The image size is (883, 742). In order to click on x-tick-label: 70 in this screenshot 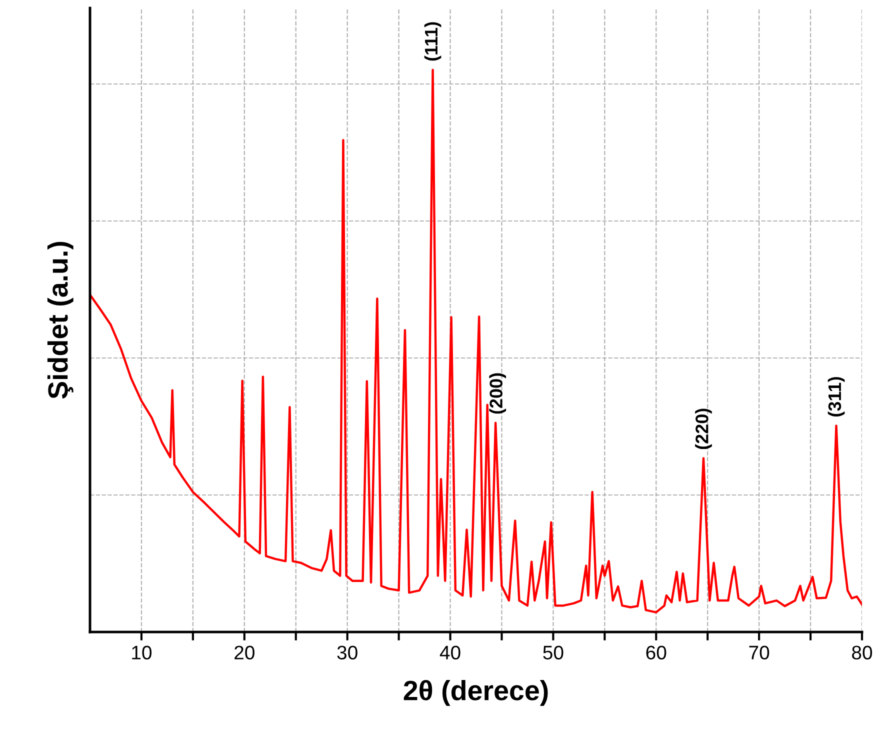, I will do `click(759, 653)`.